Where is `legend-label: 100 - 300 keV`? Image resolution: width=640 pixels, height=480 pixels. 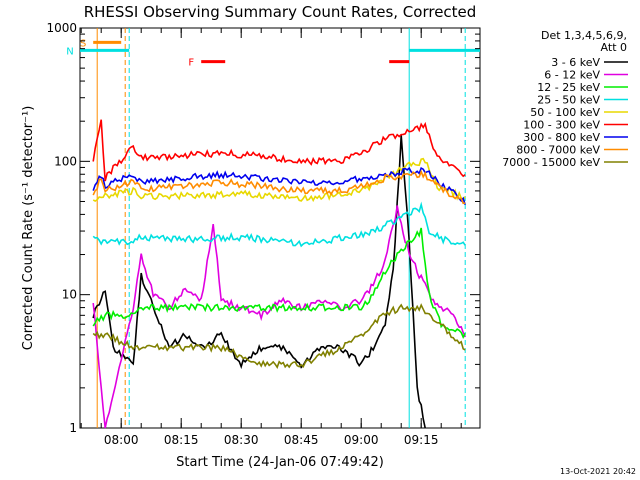 legend-label: 100 - 300 keV is located at coordinates (561, 125).